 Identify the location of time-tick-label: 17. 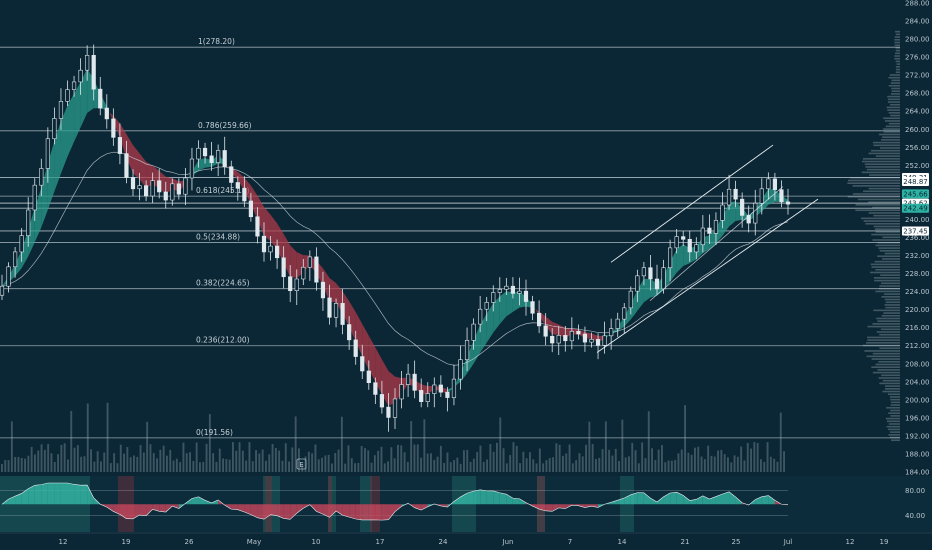
(380, 542).